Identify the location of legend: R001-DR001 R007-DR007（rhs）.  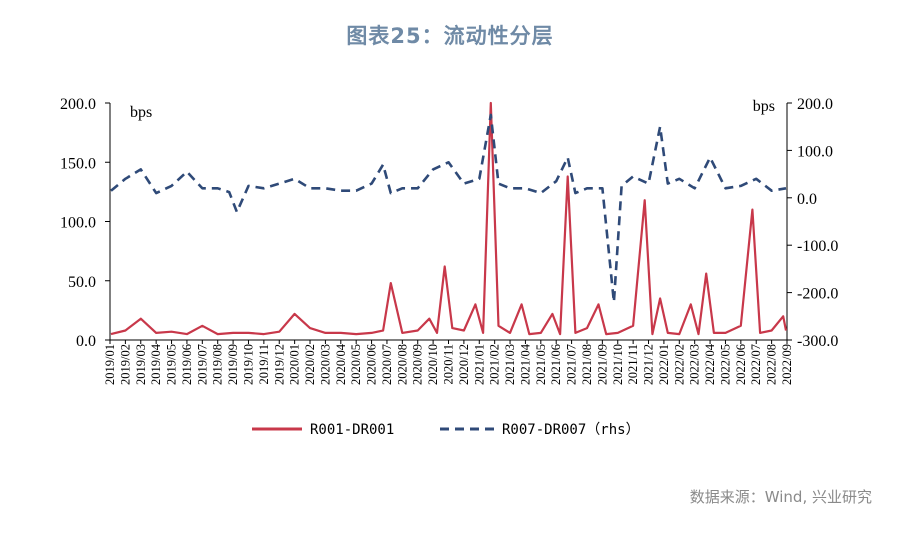
(446, 430).